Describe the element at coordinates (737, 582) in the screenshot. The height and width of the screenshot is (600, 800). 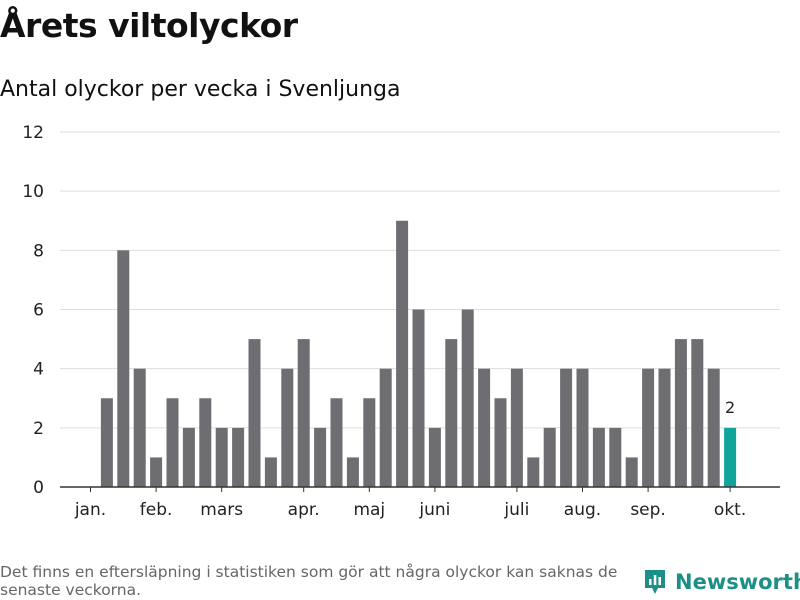
I see `brand-name: Newsworthy` at that location.